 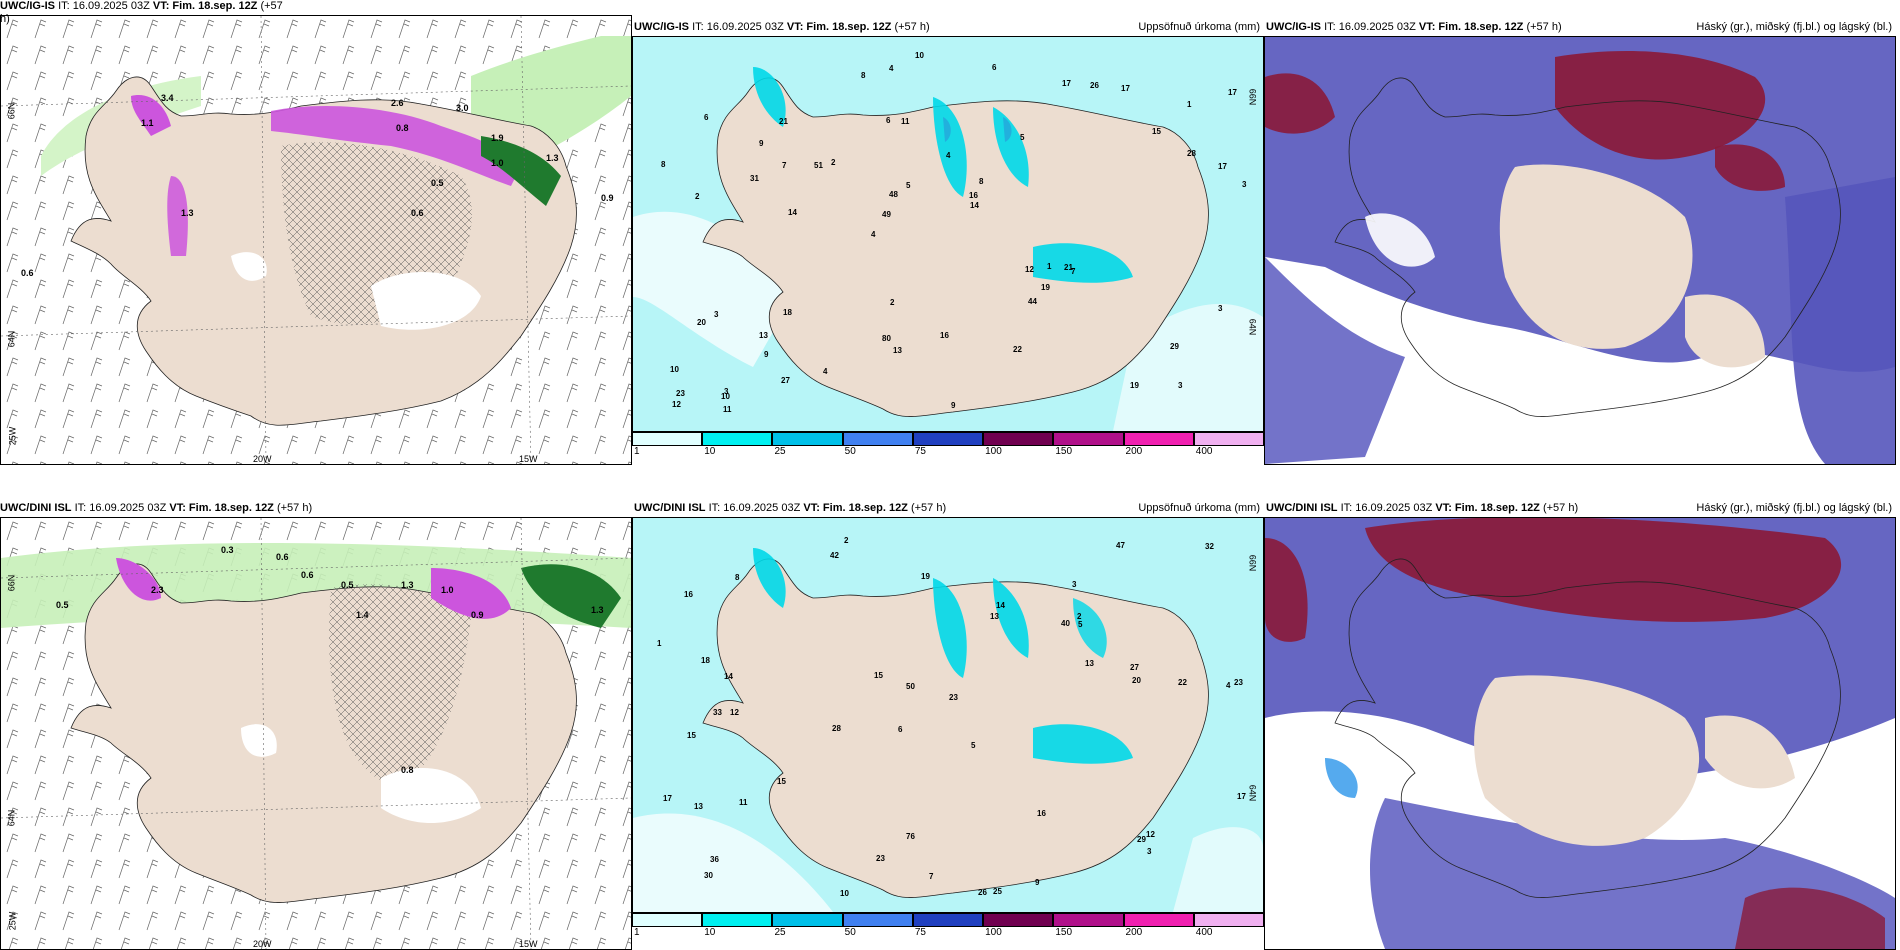 What do you see at coordinates (157, 590) in the screenshot?
I see `wind-label: 2.3` at bounding box center [157, 590].